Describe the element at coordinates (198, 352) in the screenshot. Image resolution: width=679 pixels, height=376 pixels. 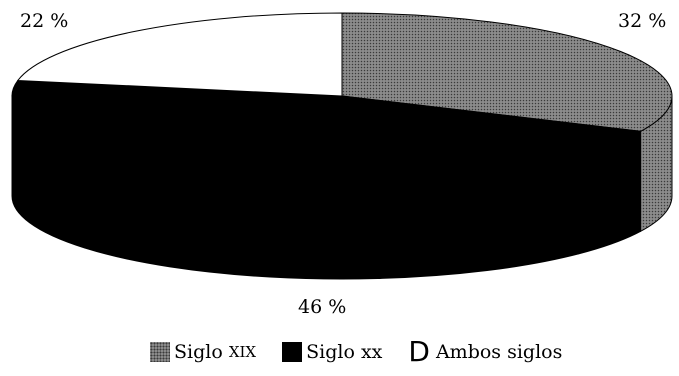
I see `legend-label-siglo-xix-prefix: Siglo` at that location.